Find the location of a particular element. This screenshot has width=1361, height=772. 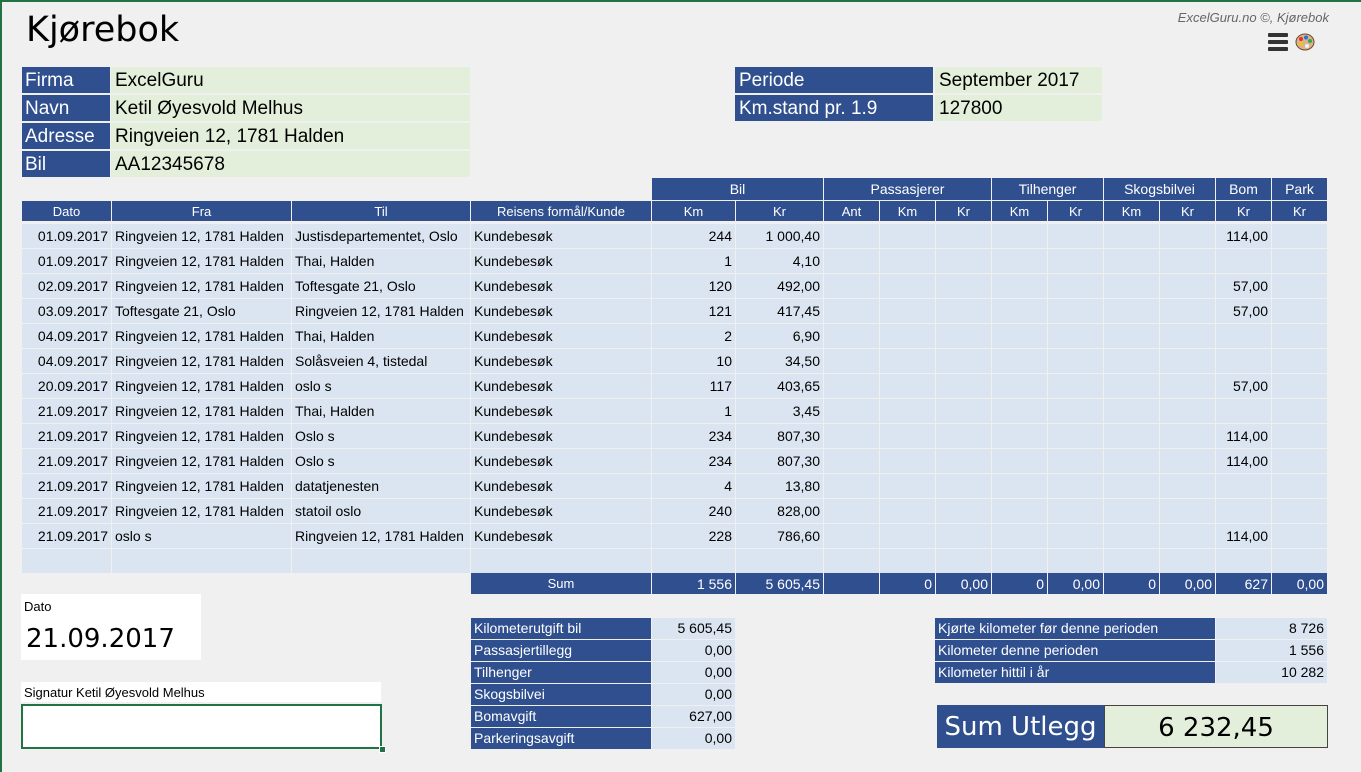

table-cell: 2 is located at coordinates (693, 336).